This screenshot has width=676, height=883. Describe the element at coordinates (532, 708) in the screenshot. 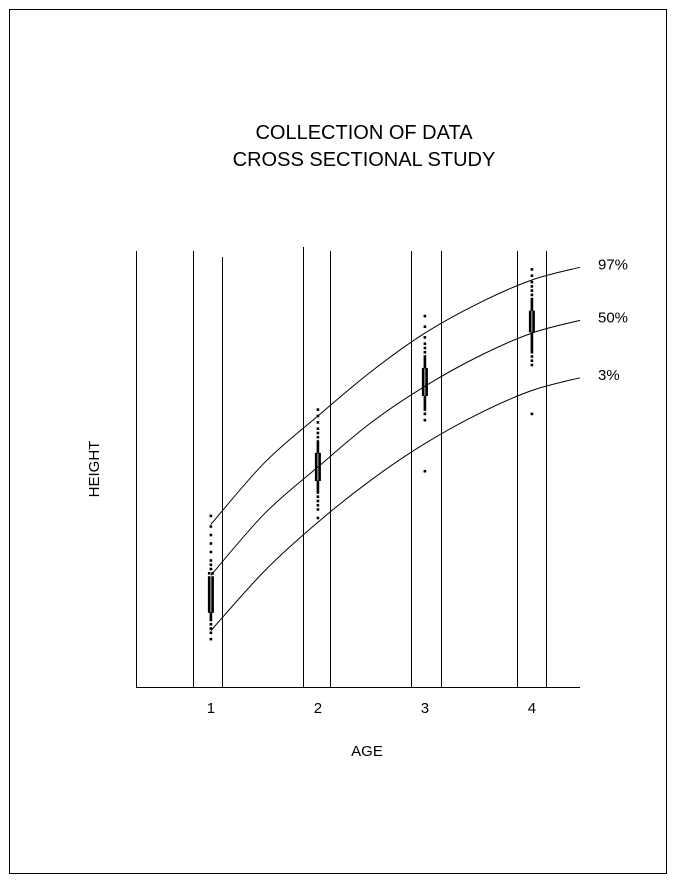

I see `x-tick-label-4: 4` at that location.